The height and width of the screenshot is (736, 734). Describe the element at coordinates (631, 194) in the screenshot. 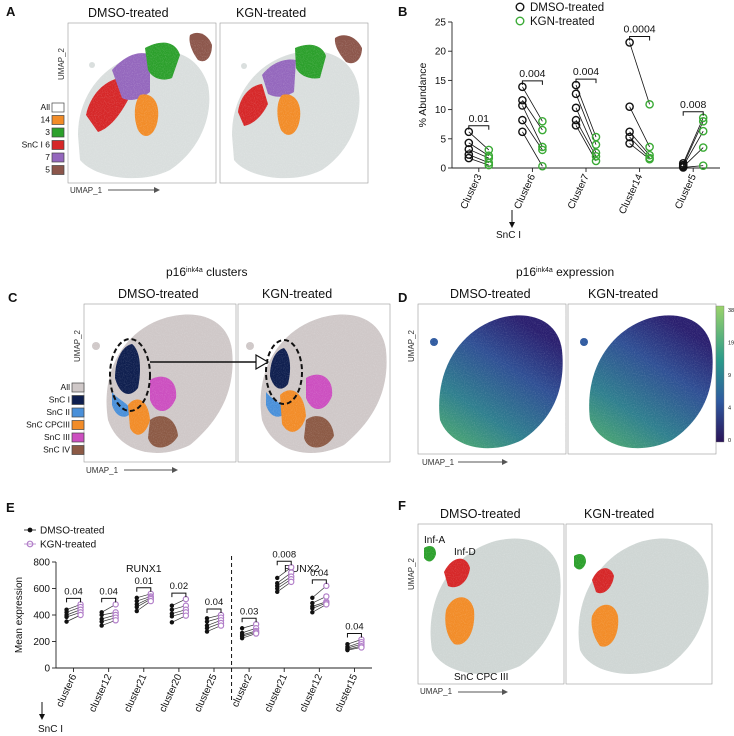

I see `x-tick-label: Cluster14` at that location.